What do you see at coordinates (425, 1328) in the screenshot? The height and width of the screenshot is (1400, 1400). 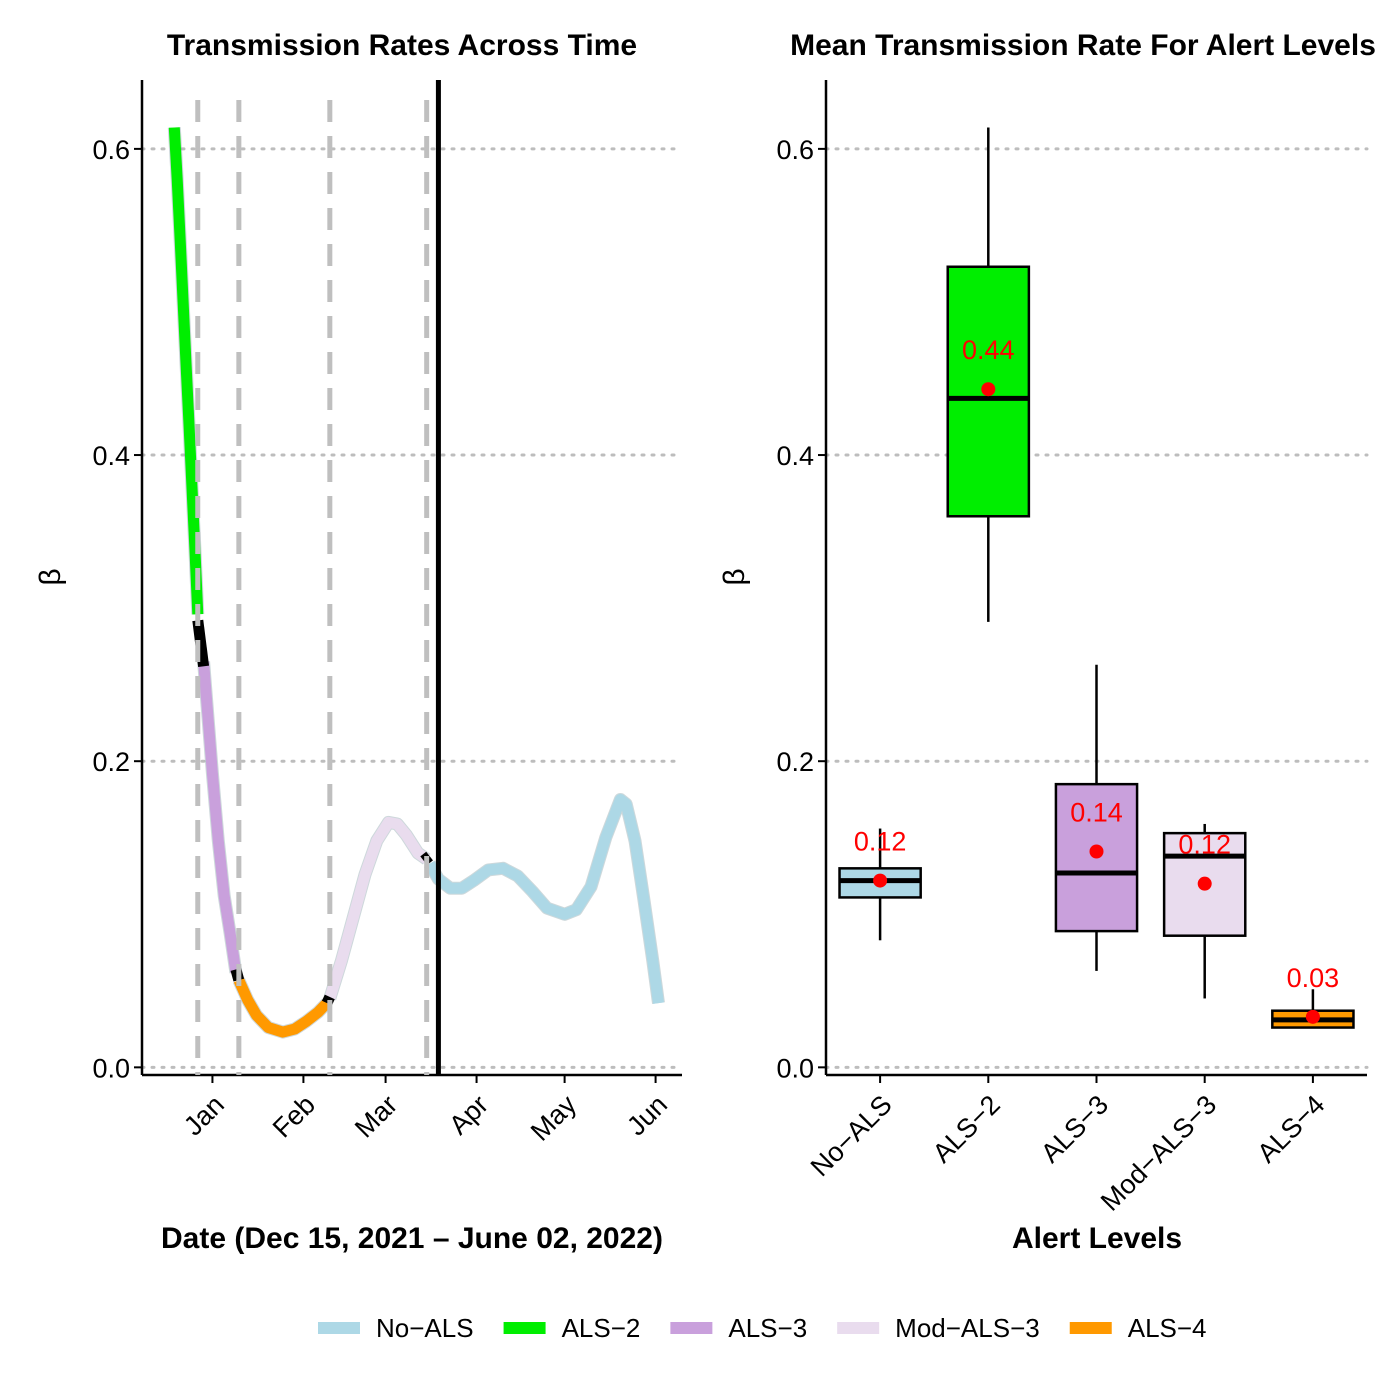 I see `legend-label-no-als: No−ALS` at bounding box center [425, 1328].